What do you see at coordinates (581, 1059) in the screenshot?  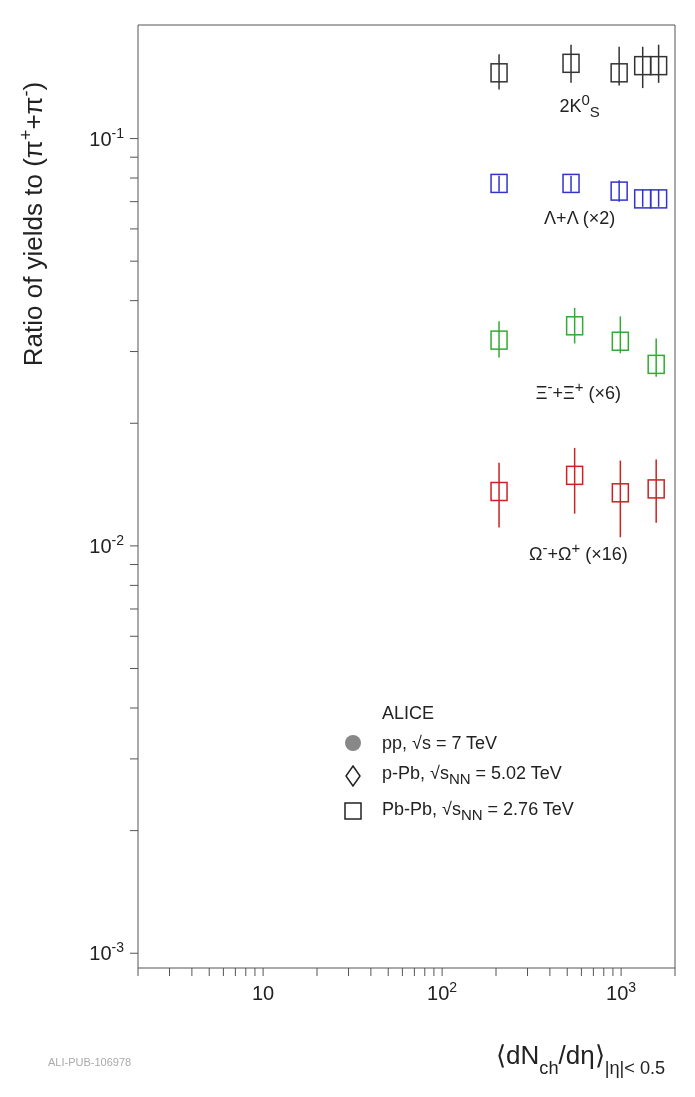 I see `x-axis-title: ⟨dN$_{ch}$/dη⟩$_{|η|< 0.5}$` at bounding box center [581, 1059].